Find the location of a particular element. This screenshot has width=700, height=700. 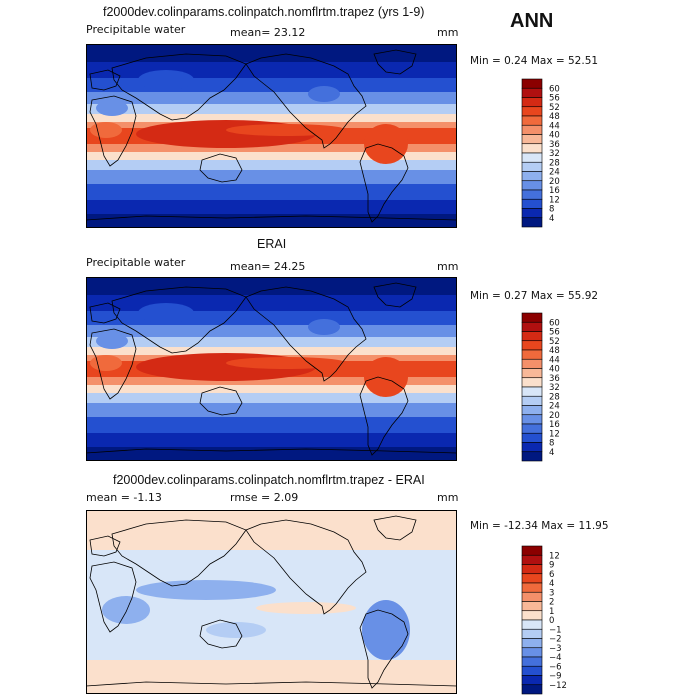

colorbar-tick-label: 16 is located at coordinates (554, 425).